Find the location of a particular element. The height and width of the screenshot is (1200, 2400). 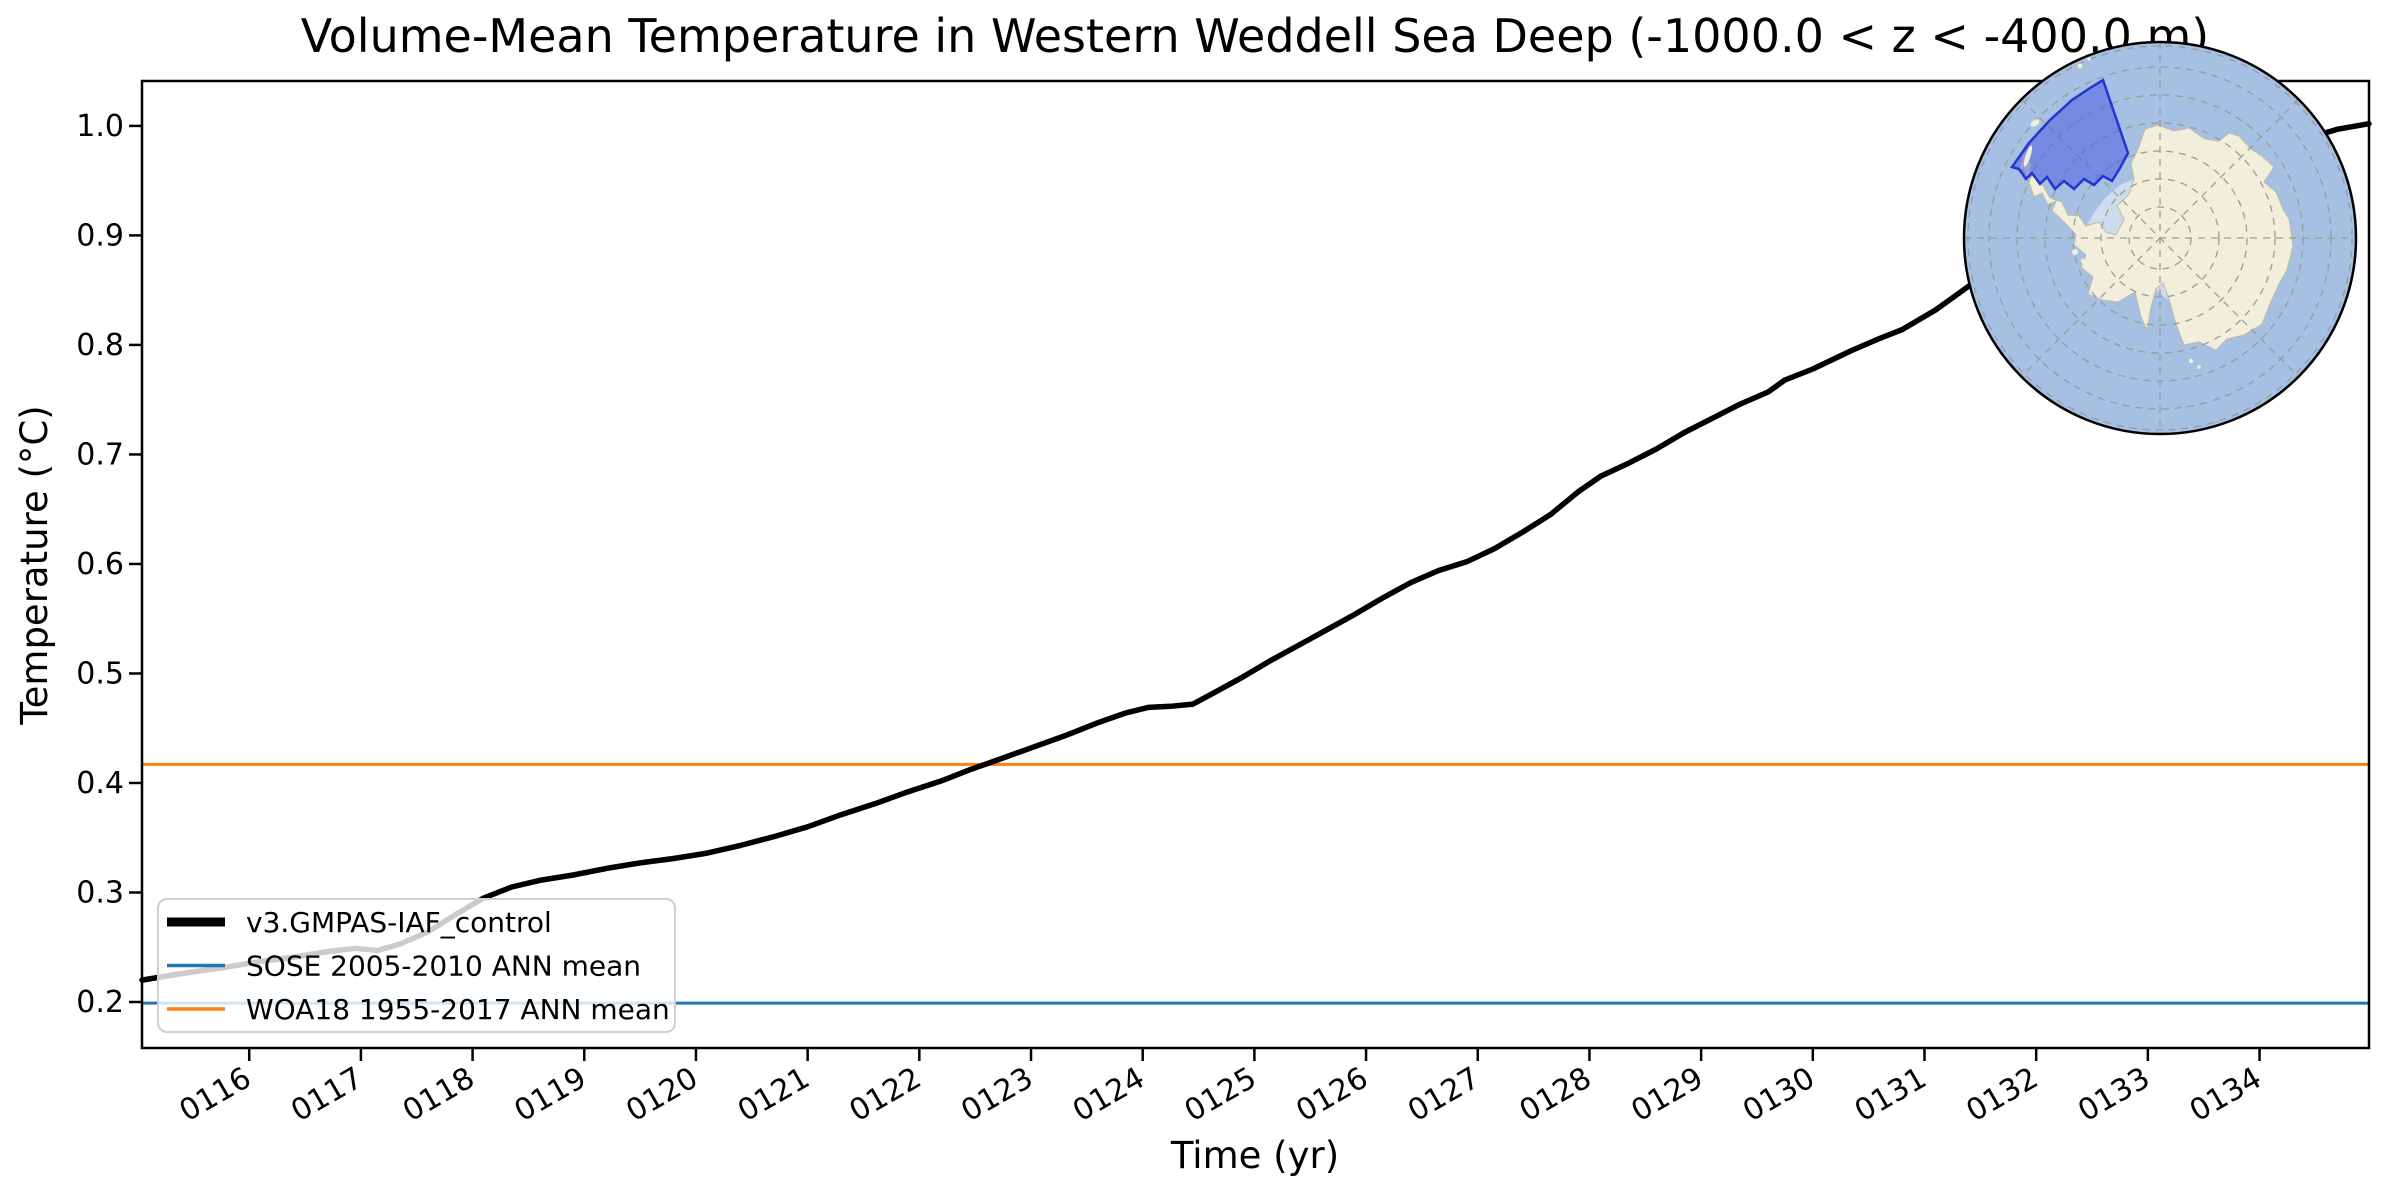

graticule-meridian is located at coordinates (2160, 238).